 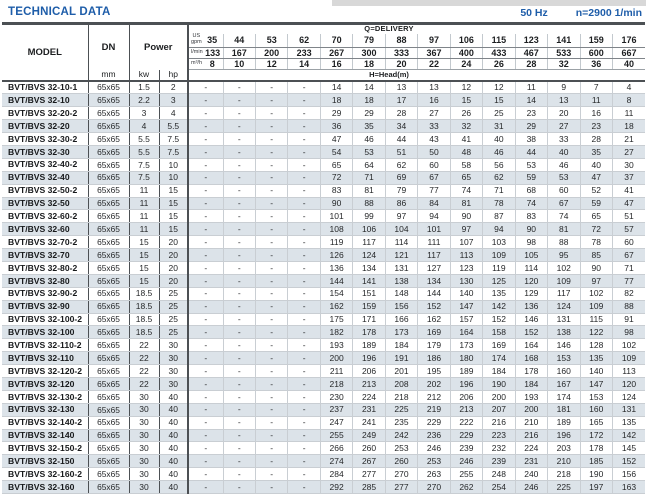 I want to click on head-value-cell: 35, so click(x=369, y=126).